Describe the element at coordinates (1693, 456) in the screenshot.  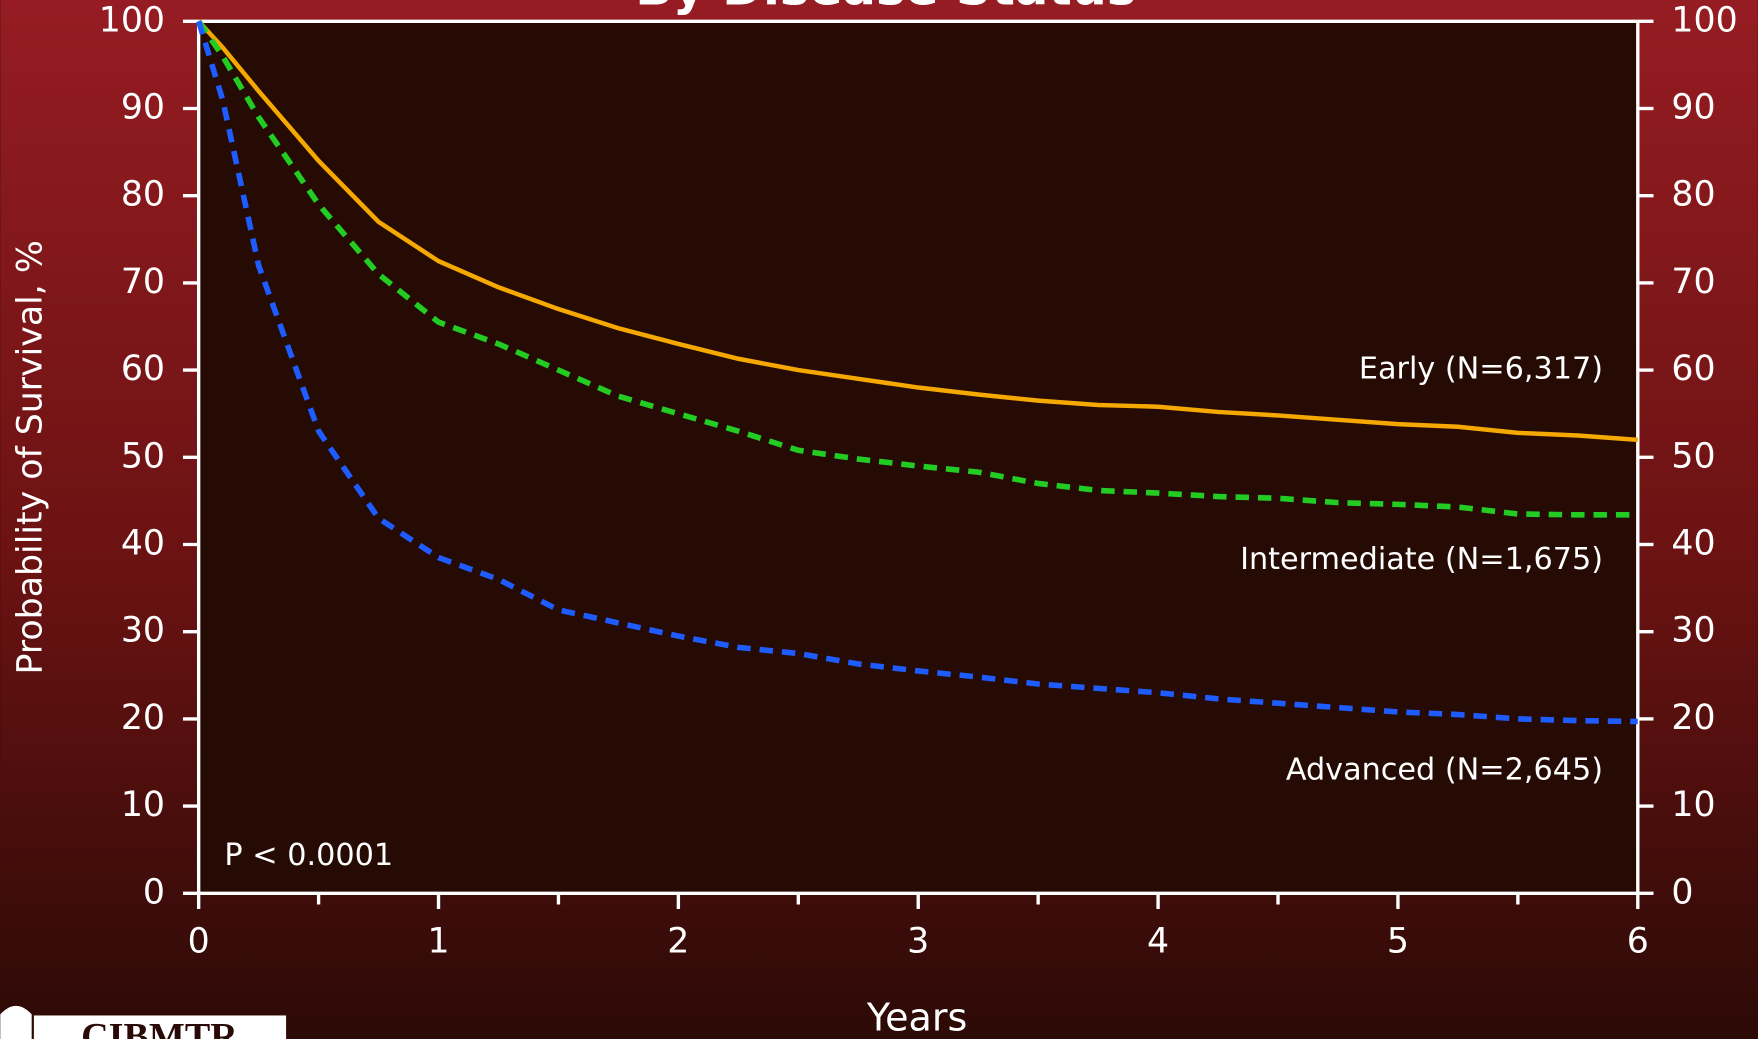
I see `y2-tick-label: 50` at that location.